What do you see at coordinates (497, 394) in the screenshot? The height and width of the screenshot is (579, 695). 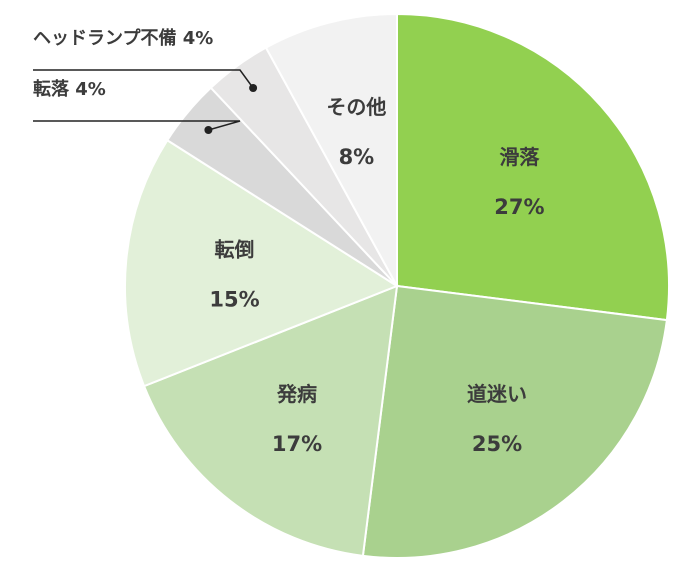 I see `slice-label: 道迷い` at bounding box center [497, 394].